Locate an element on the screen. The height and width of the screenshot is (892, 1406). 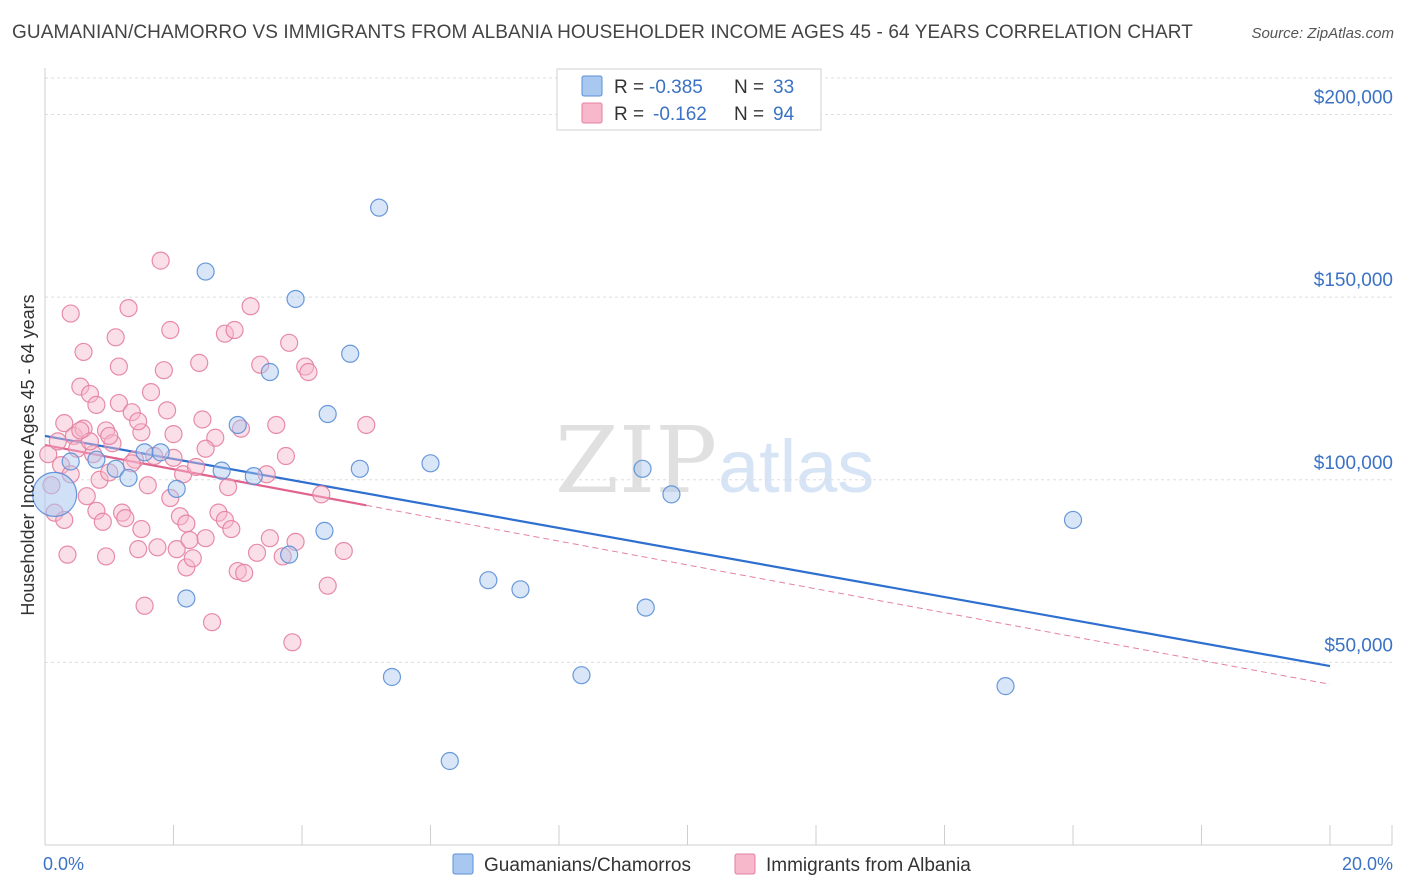
watermark-zip: ZIP is located at coordinates (636, 460).